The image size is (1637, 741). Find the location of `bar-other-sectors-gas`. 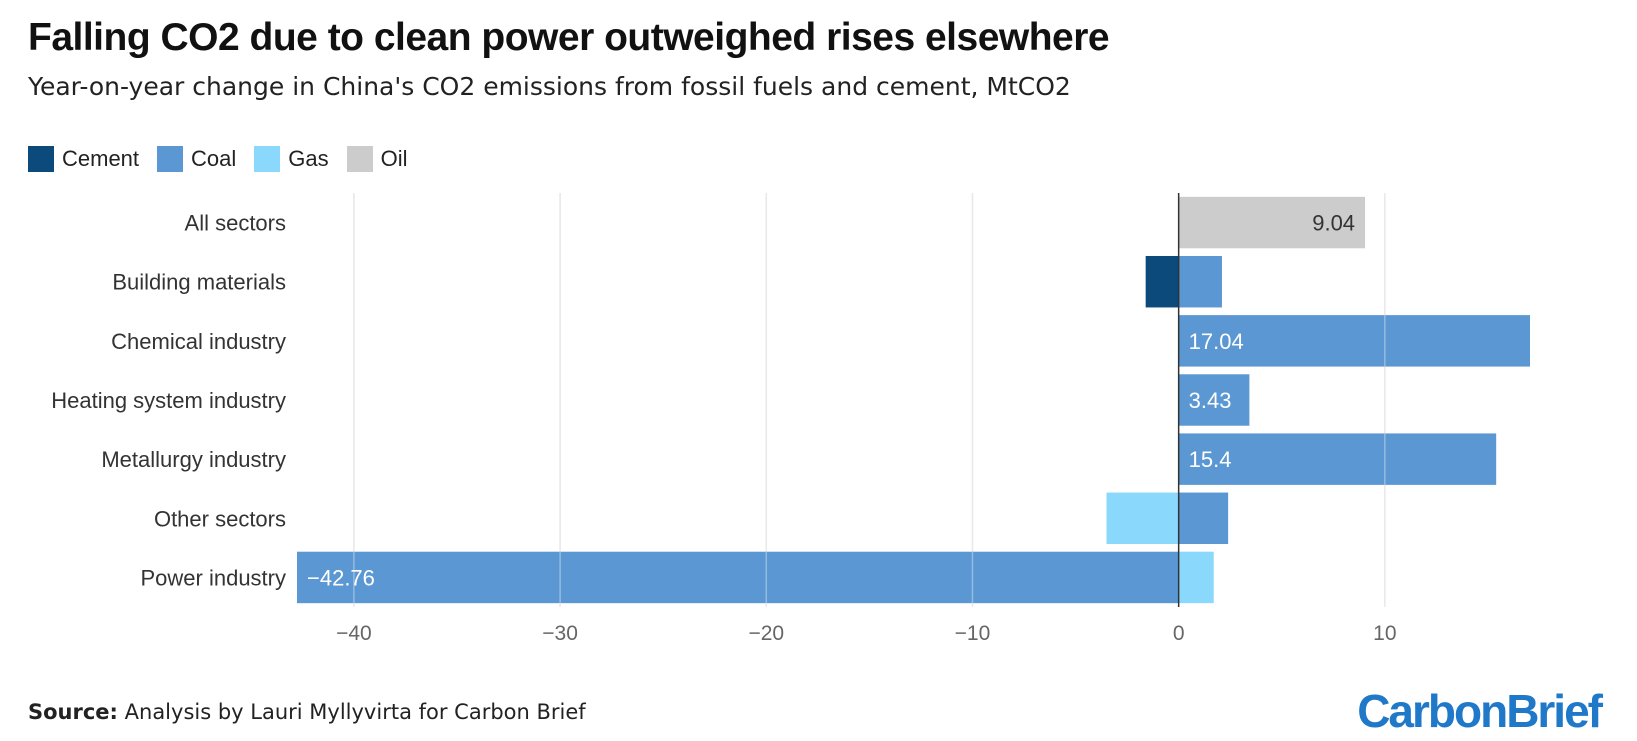

bar-other-sectors-gas is located at coordinates (1142, 518).